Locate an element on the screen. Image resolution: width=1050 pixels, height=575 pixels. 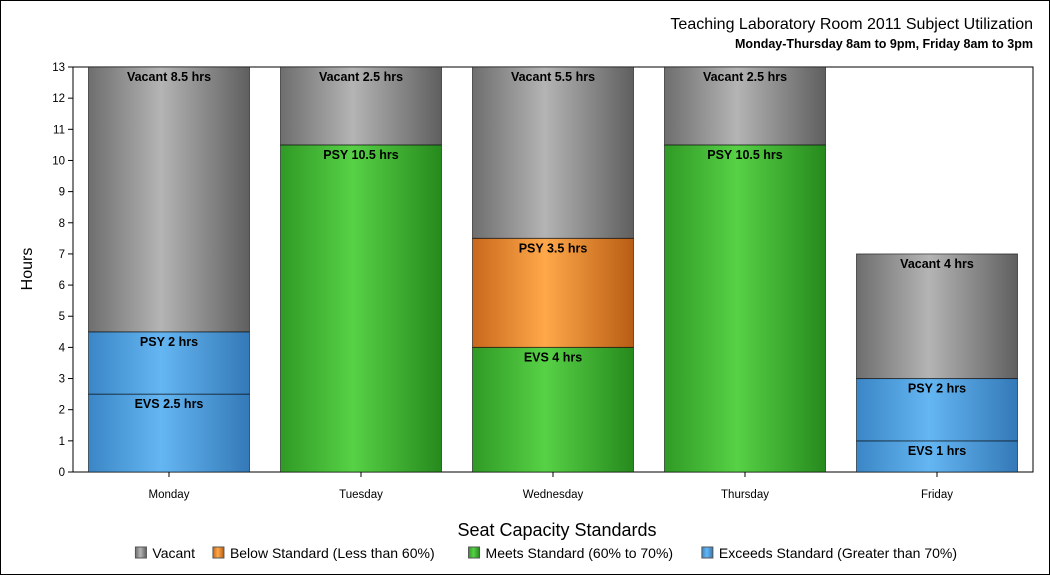
legend-item-exceeds: Exceeds Standard (Greater than 70%) is located at coordinates (829, 553).